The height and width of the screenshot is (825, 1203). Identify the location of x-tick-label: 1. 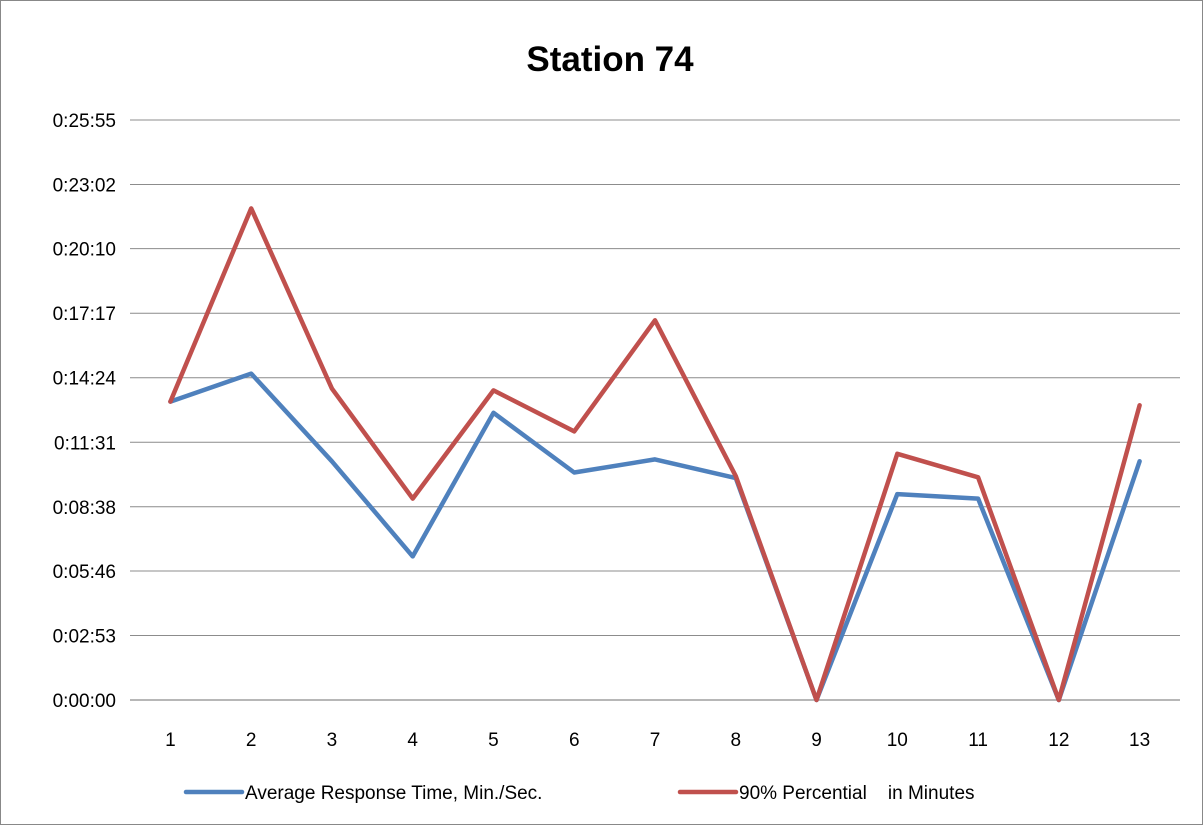
(170, 740).